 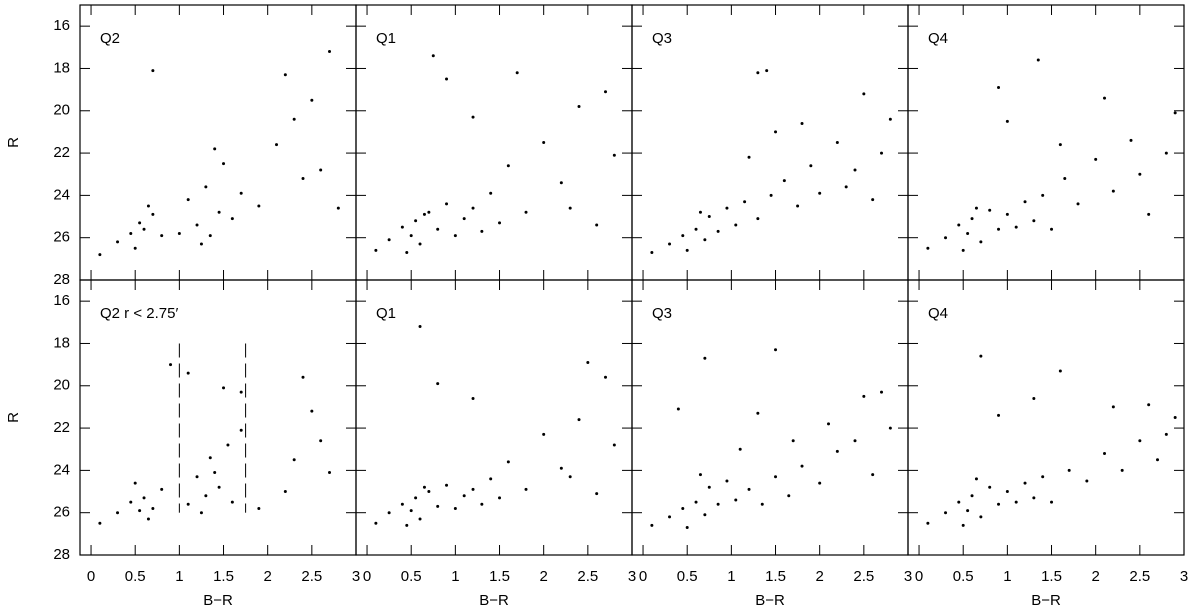 I want to click on y-tick-label: 18, so click(x=61, y=342).